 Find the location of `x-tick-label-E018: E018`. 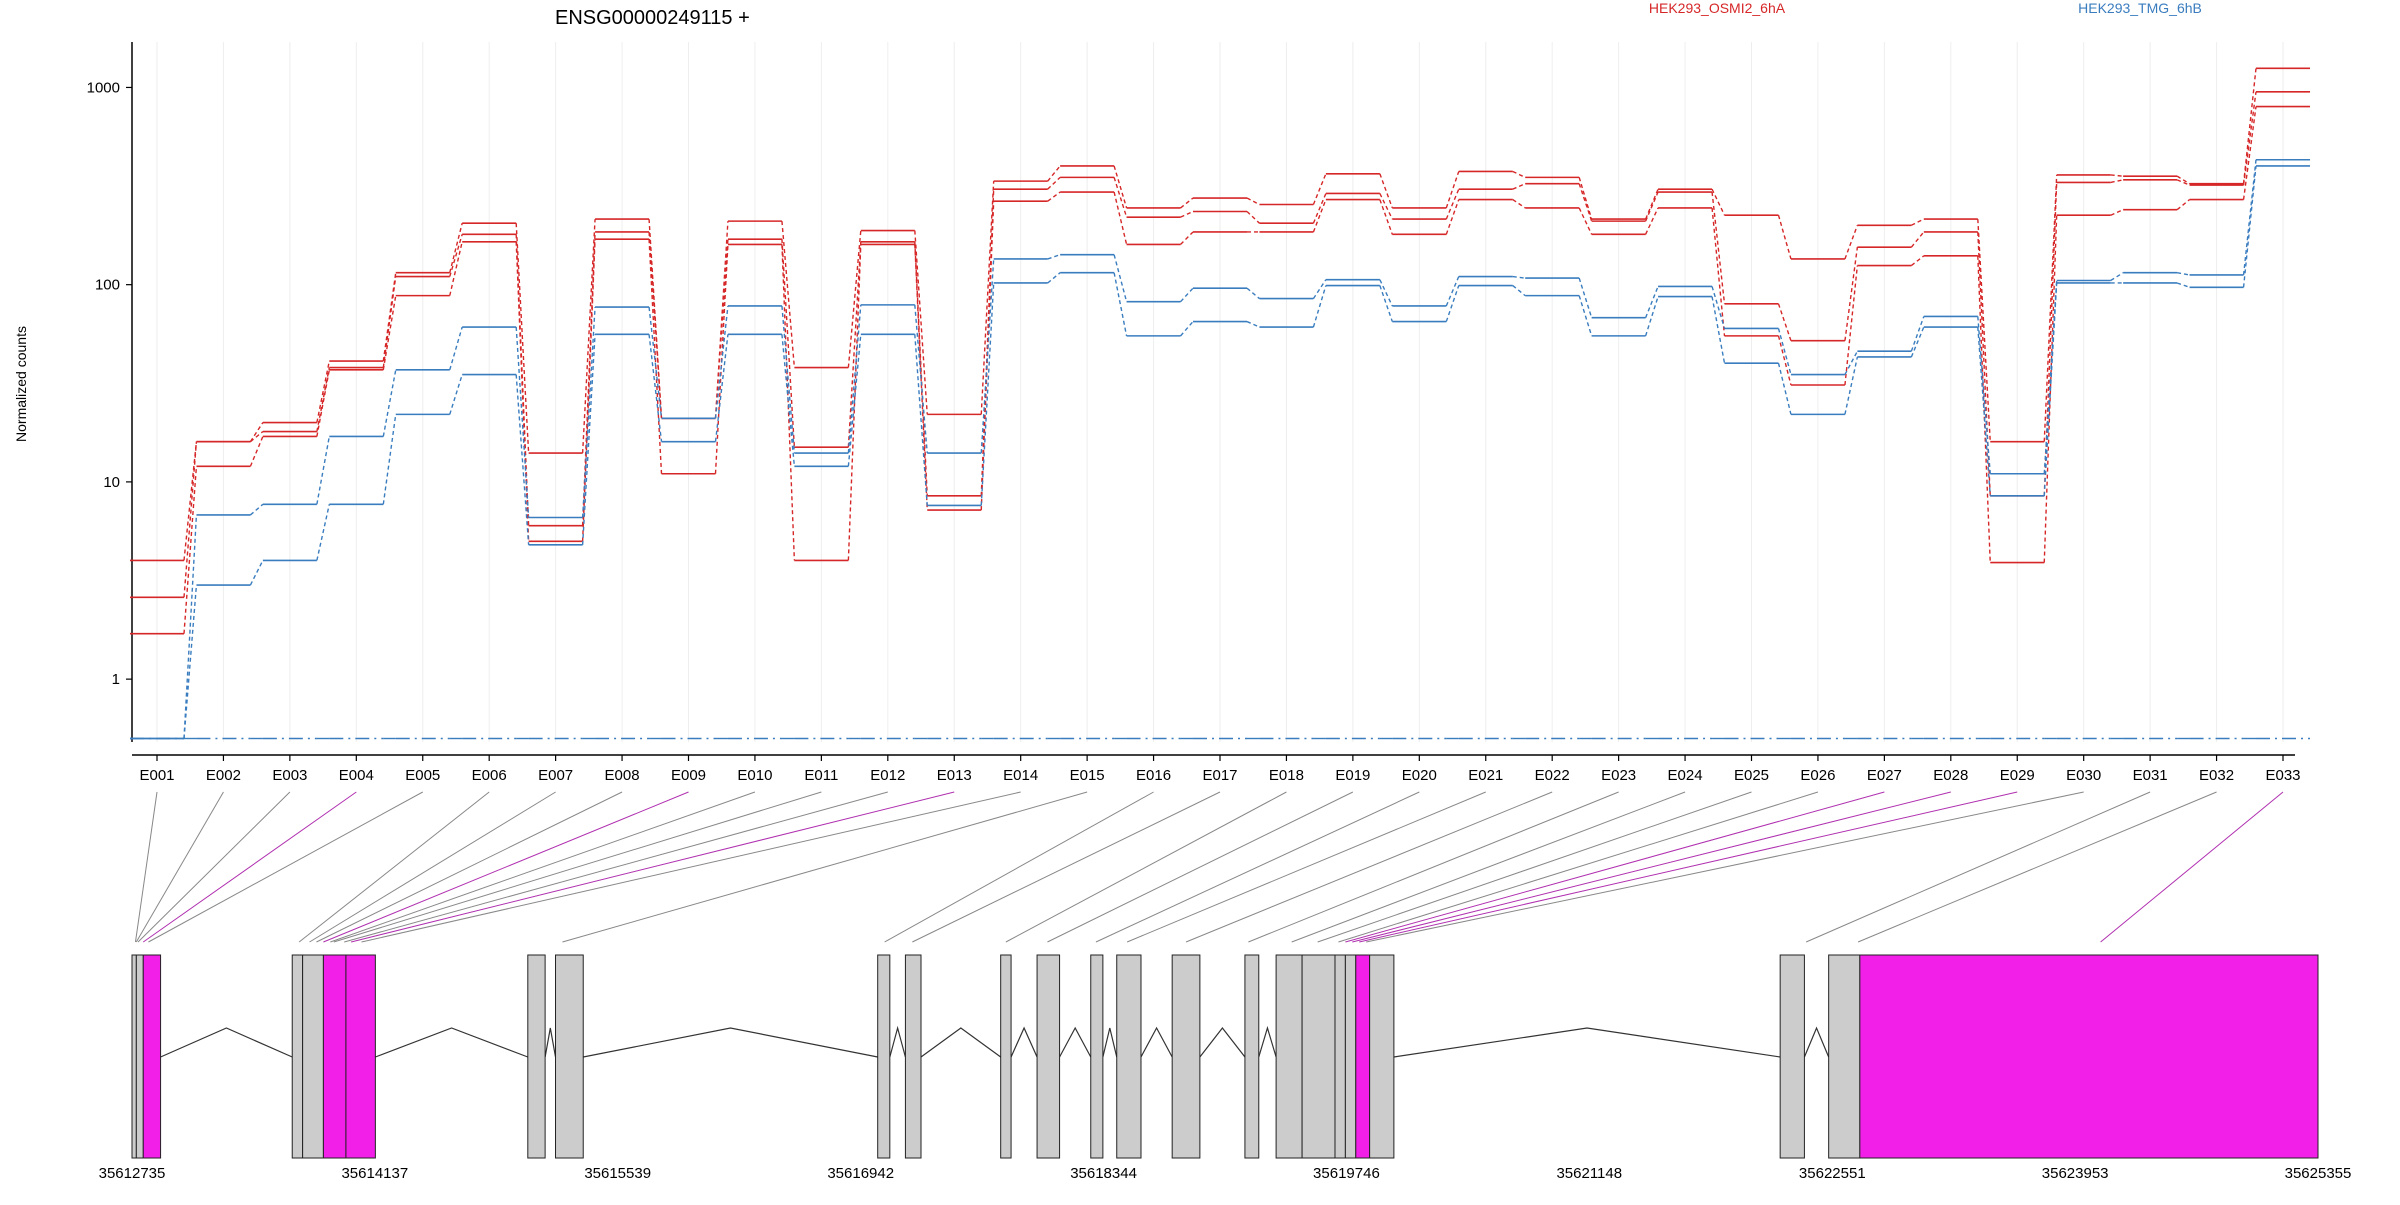

x-tick-label-E018: E018 is located at coordinates (1286, 775).